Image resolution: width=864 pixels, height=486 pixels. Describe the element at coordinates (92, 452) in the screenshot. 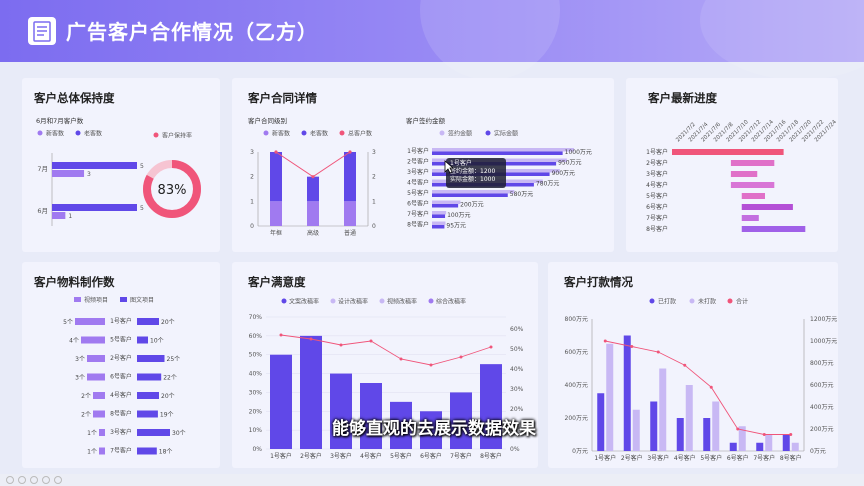

I see `bar-value: 1个` at that location.